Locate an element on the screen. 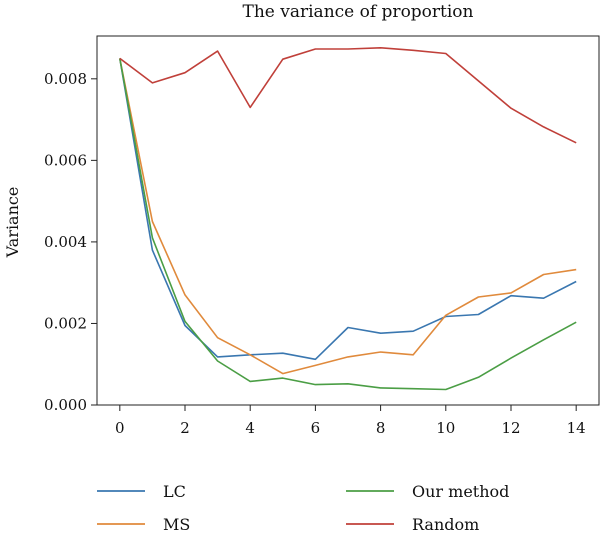 The width and height of the screenshot is (600, 538). y-tick-label: 0.000 is located at coordinates (65, 405).